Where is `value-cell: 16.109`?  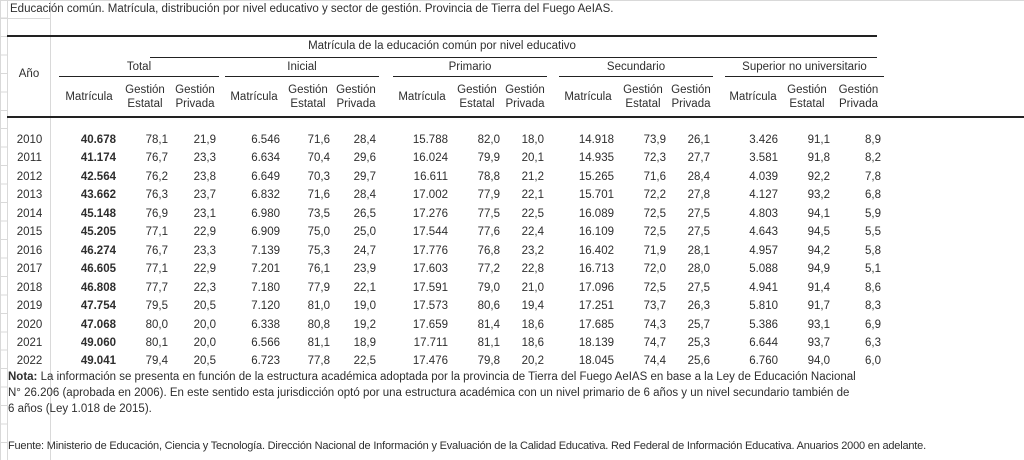 value-cell: 16.109 is located at coordinates (596, 232).